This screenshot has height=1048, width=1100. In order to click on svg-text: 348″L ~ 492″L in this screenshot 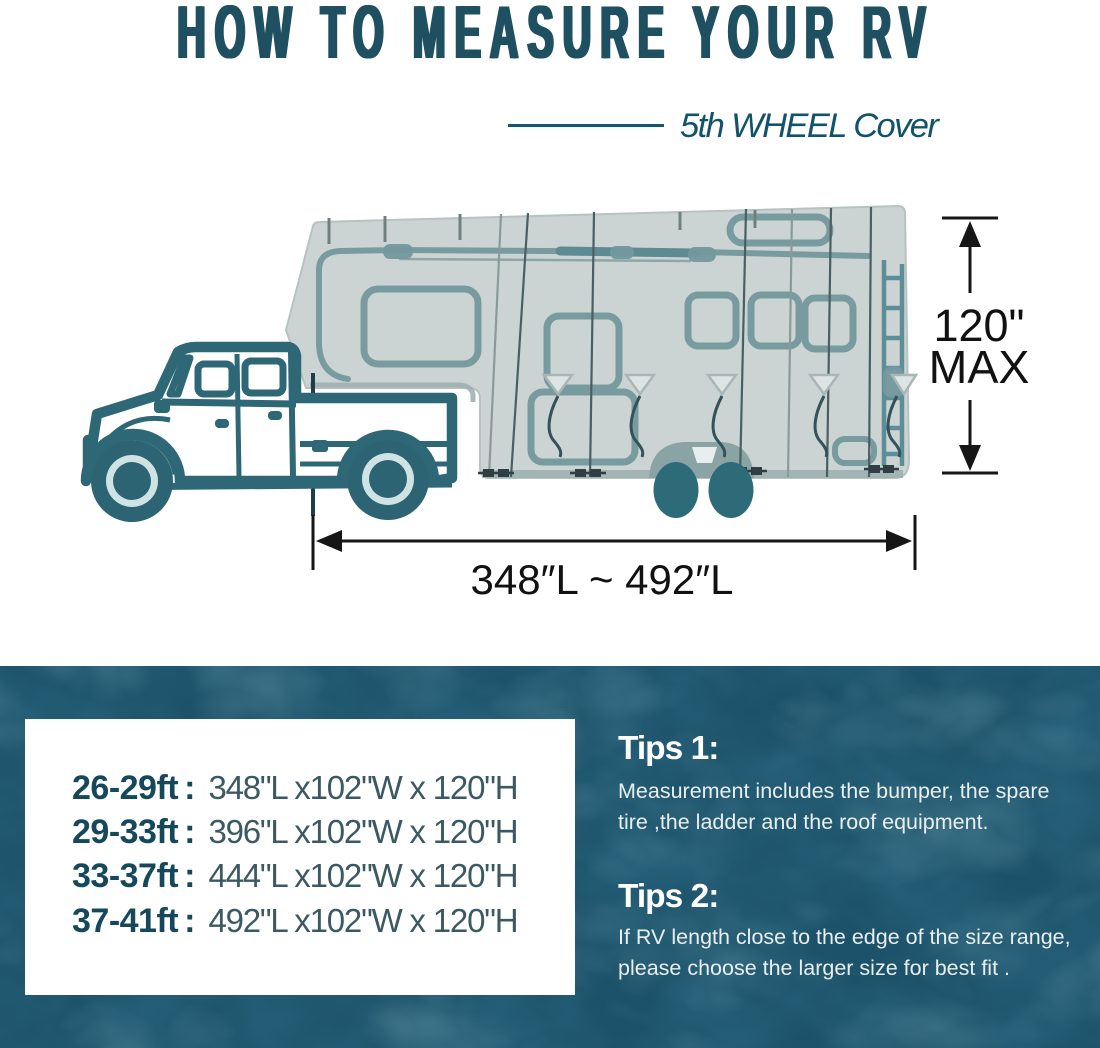, I will do `click(602, 579)`.